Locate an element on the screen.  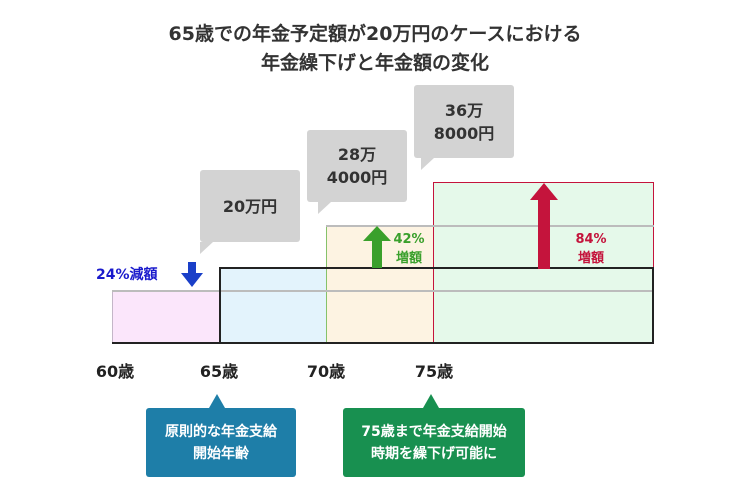
callout-amount-75: 36万 8000円 is located at coordinates (464, 121).